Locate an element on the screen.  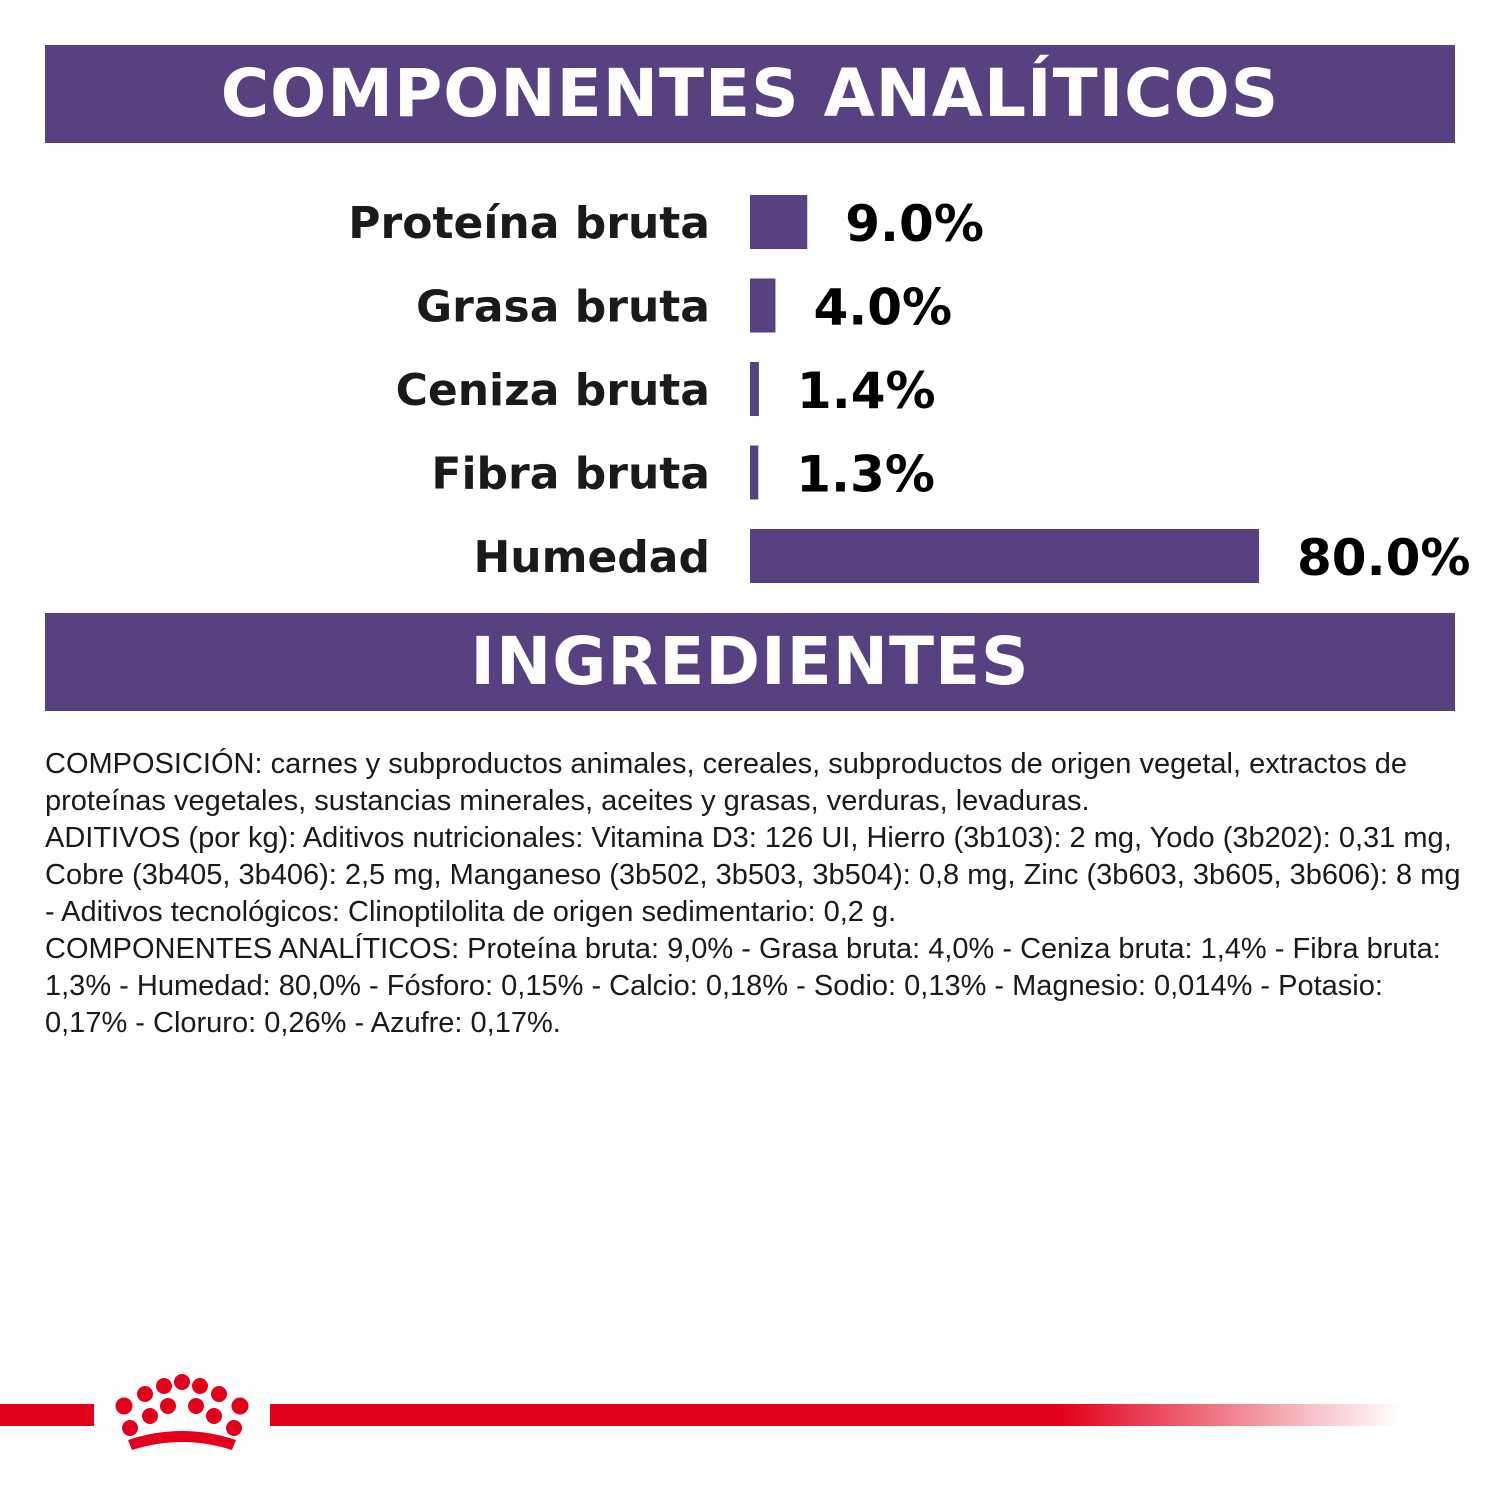
brand-line-right is located at coordinates (835, 1415).